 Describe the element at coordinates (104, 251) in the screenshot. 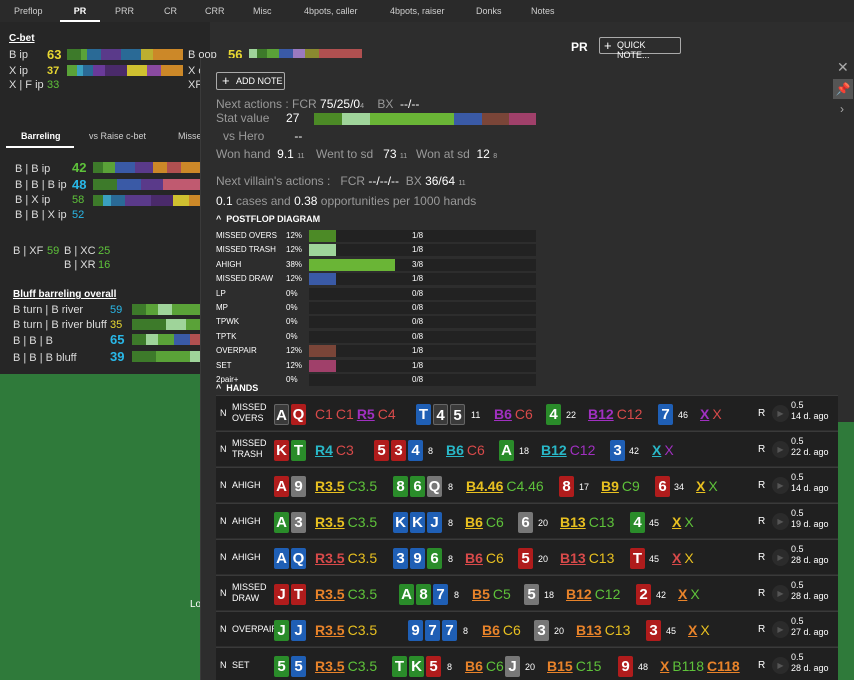

I see `barrel-xc-value: 25` at that location.